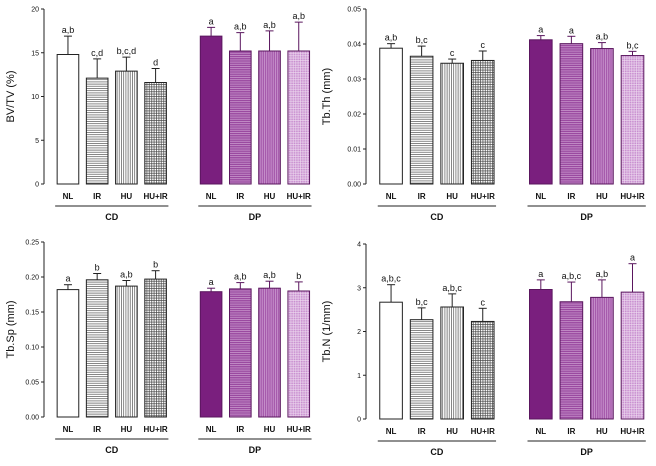  I want to click on significance-label: d, so click(155, 63).